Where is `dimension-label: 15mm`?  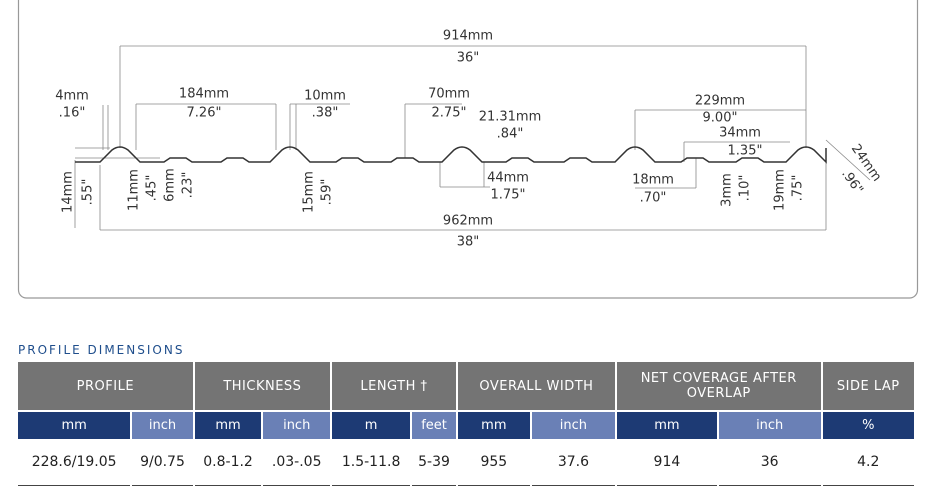 dimension-label: 15mm is located at coordinates (309, 192).